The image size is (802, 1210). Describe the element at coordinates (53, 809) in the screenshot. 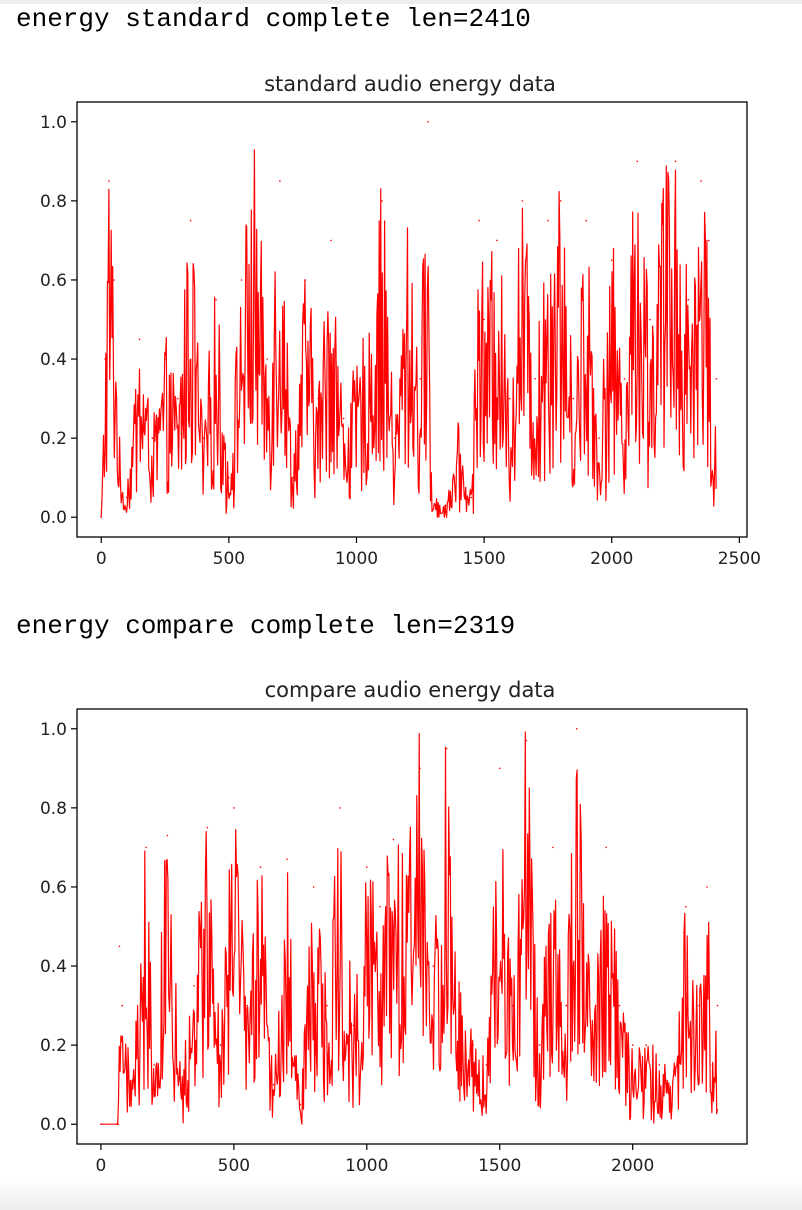

I see `y-tick-label: 0.8` at that location.